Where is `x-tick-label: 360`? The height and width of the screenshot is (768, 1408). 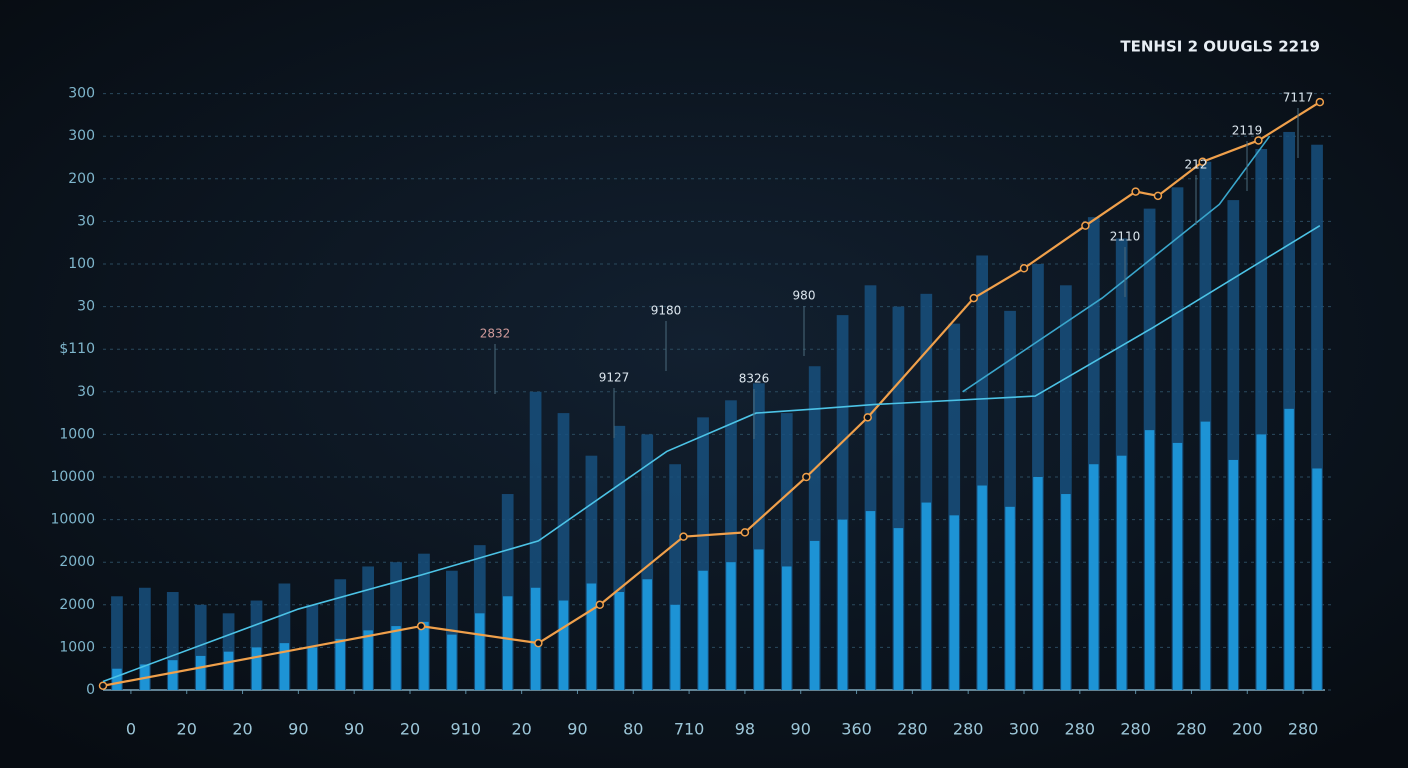
x-tick-label: 360 is located at coordinates (856, 729).